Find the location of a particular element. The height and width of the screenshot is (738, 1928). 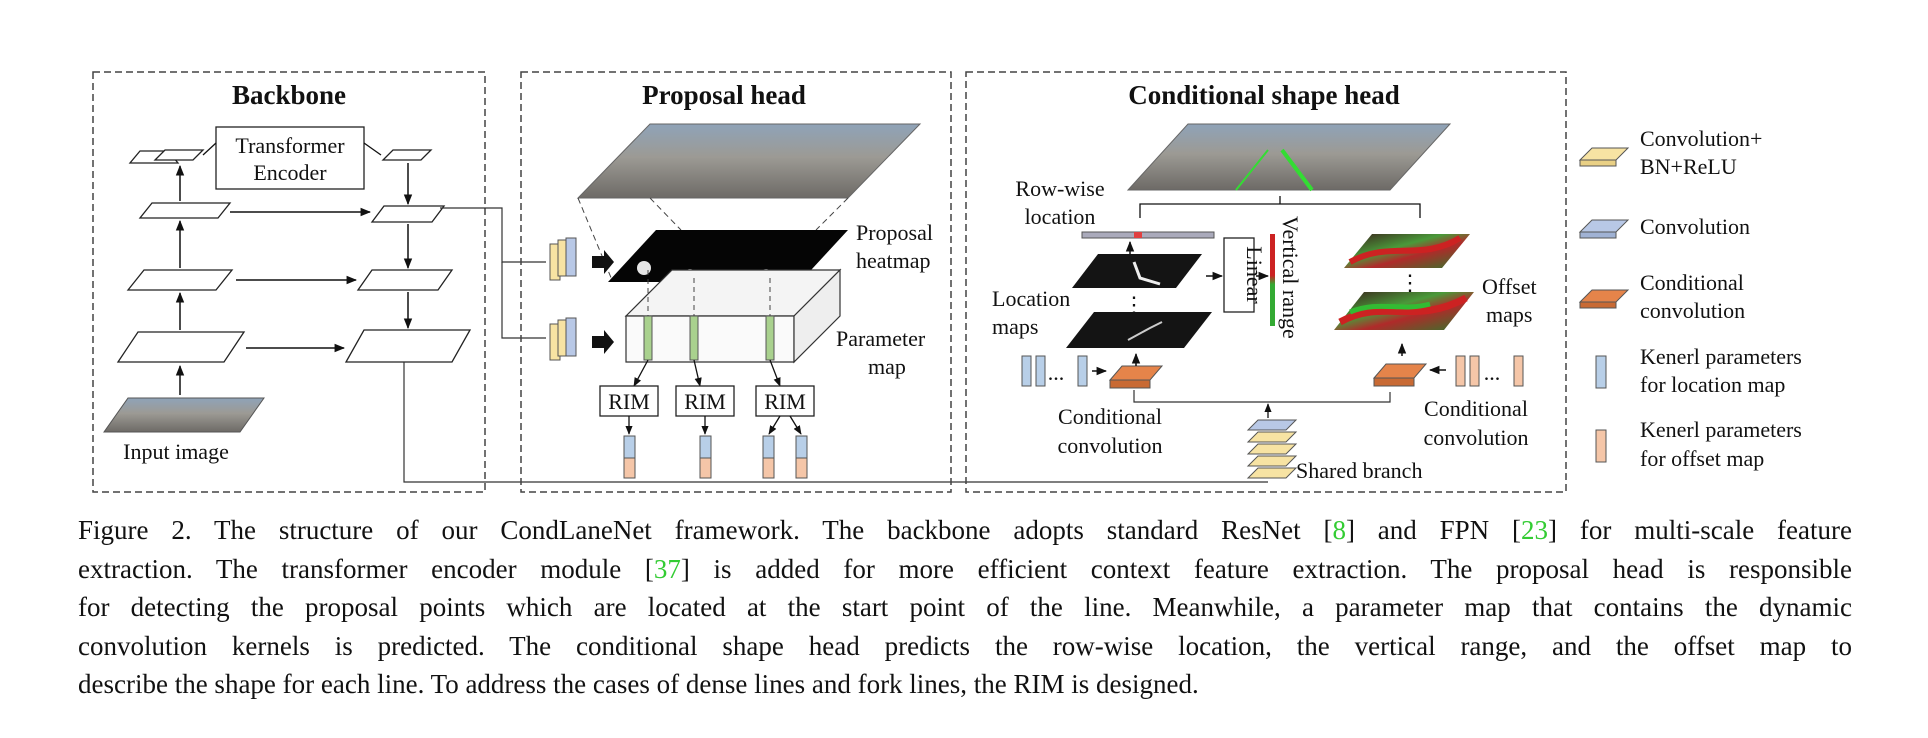

vertical-range-bar is located at coordinates (1272, 280).